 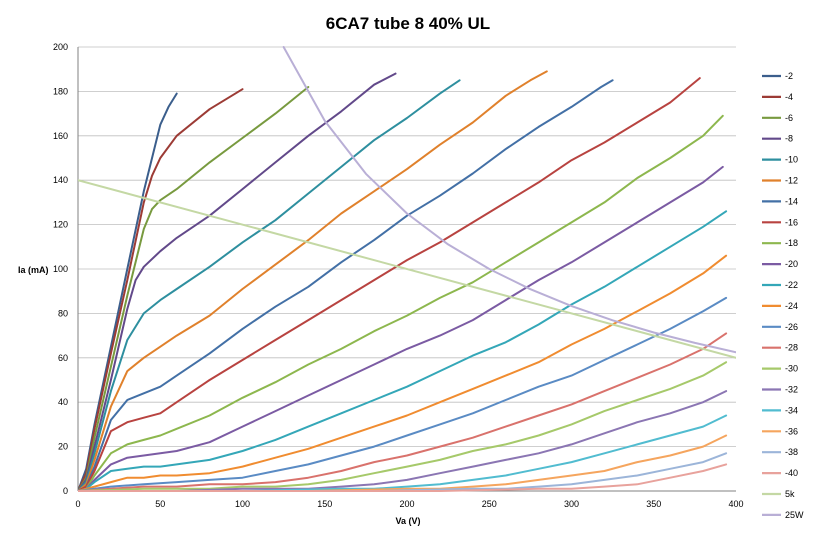 I want to click on y-tick-label: 180, so click(x=60, y=91).